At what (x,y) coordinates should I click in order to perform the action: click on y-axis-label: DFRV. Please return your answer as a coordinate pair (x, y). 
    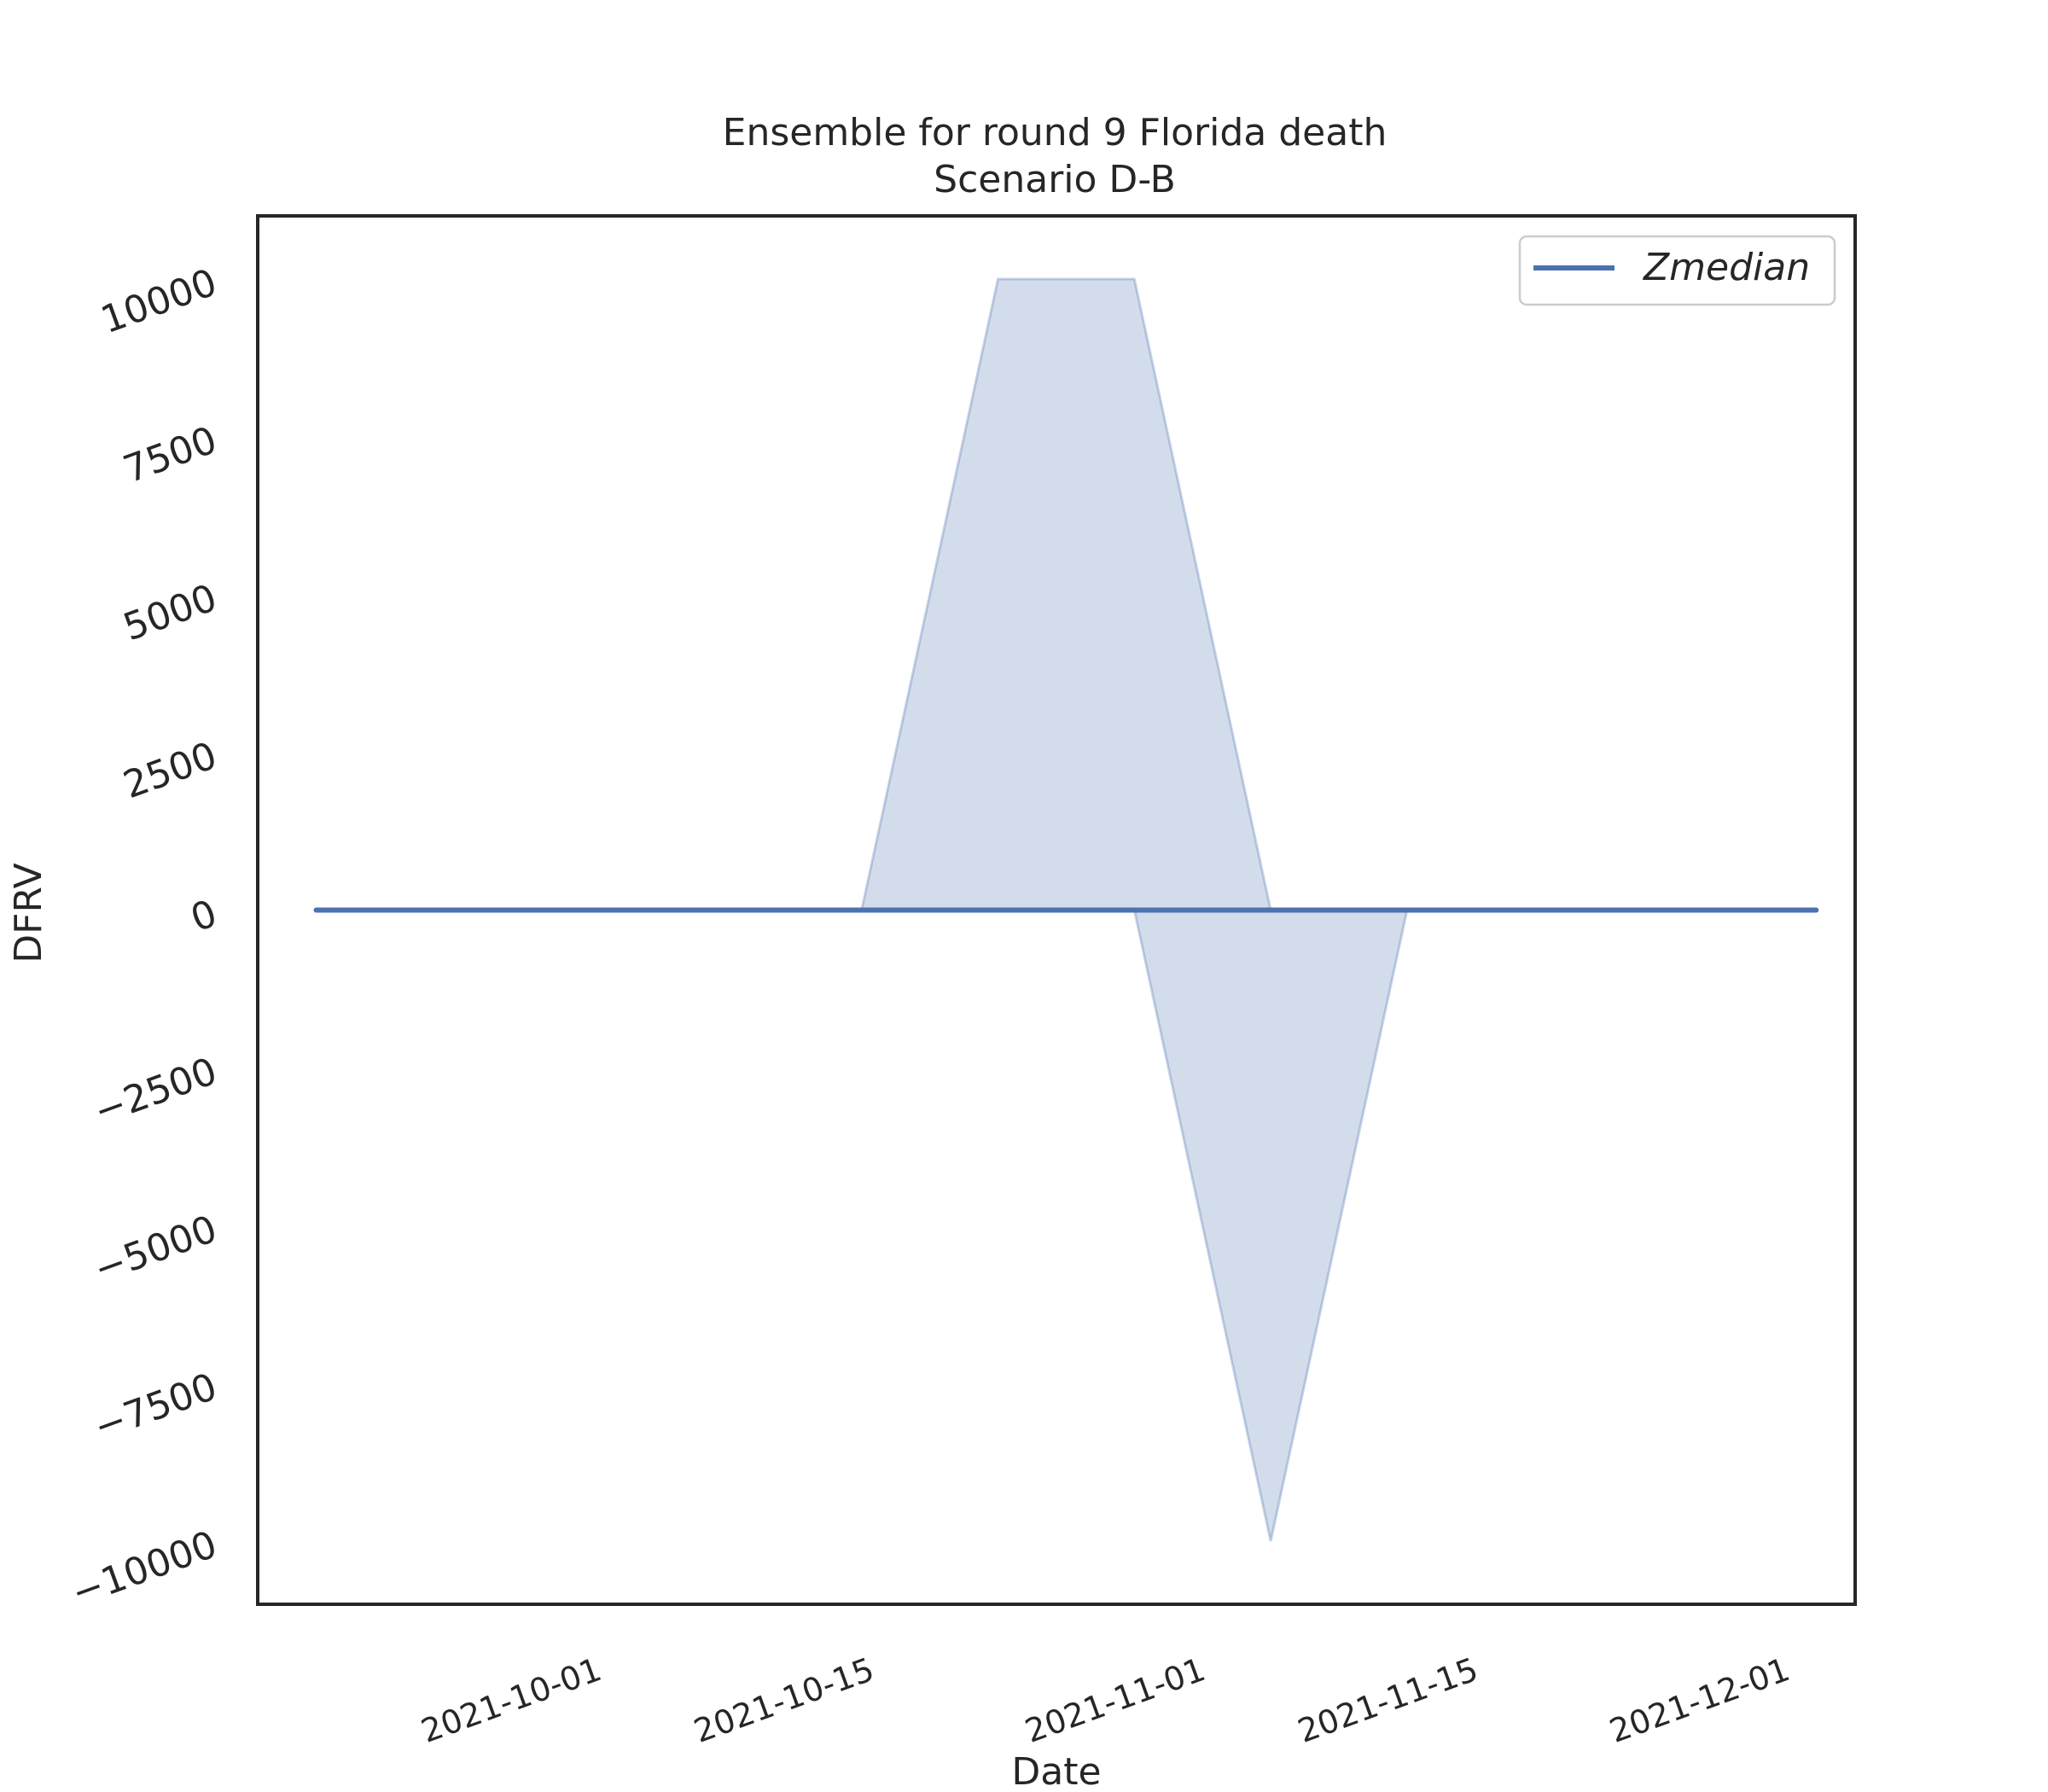
    Looking at the image, I should click on (29, 913).